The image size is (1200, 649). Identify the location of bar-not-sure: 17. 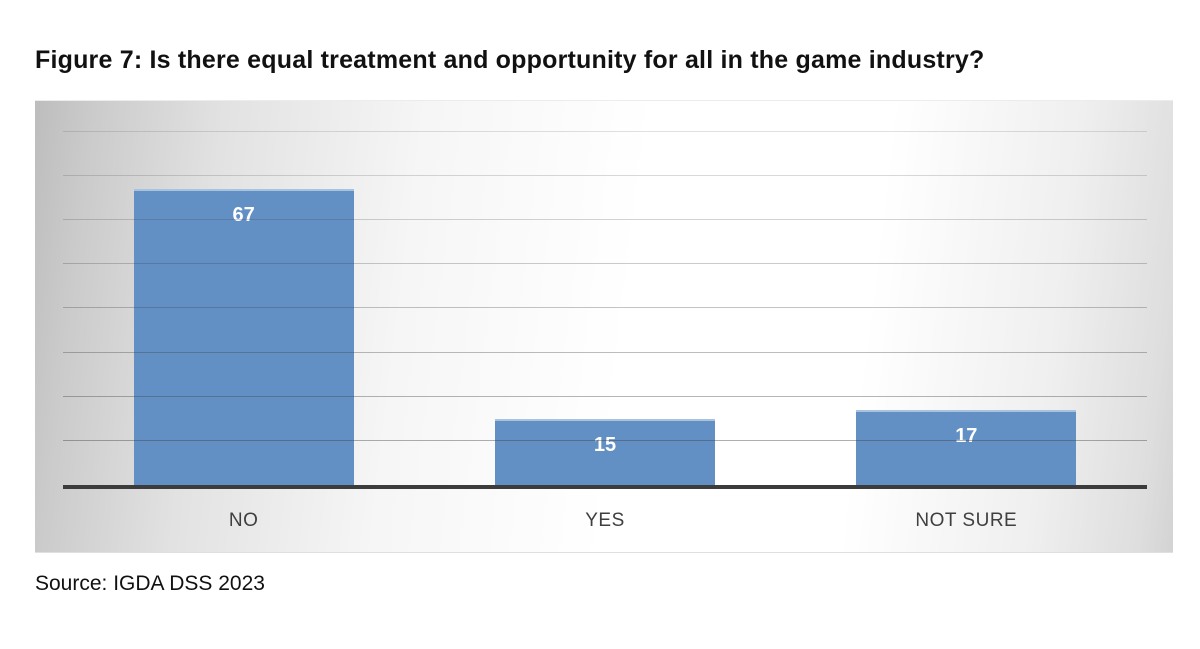
(966, 447).